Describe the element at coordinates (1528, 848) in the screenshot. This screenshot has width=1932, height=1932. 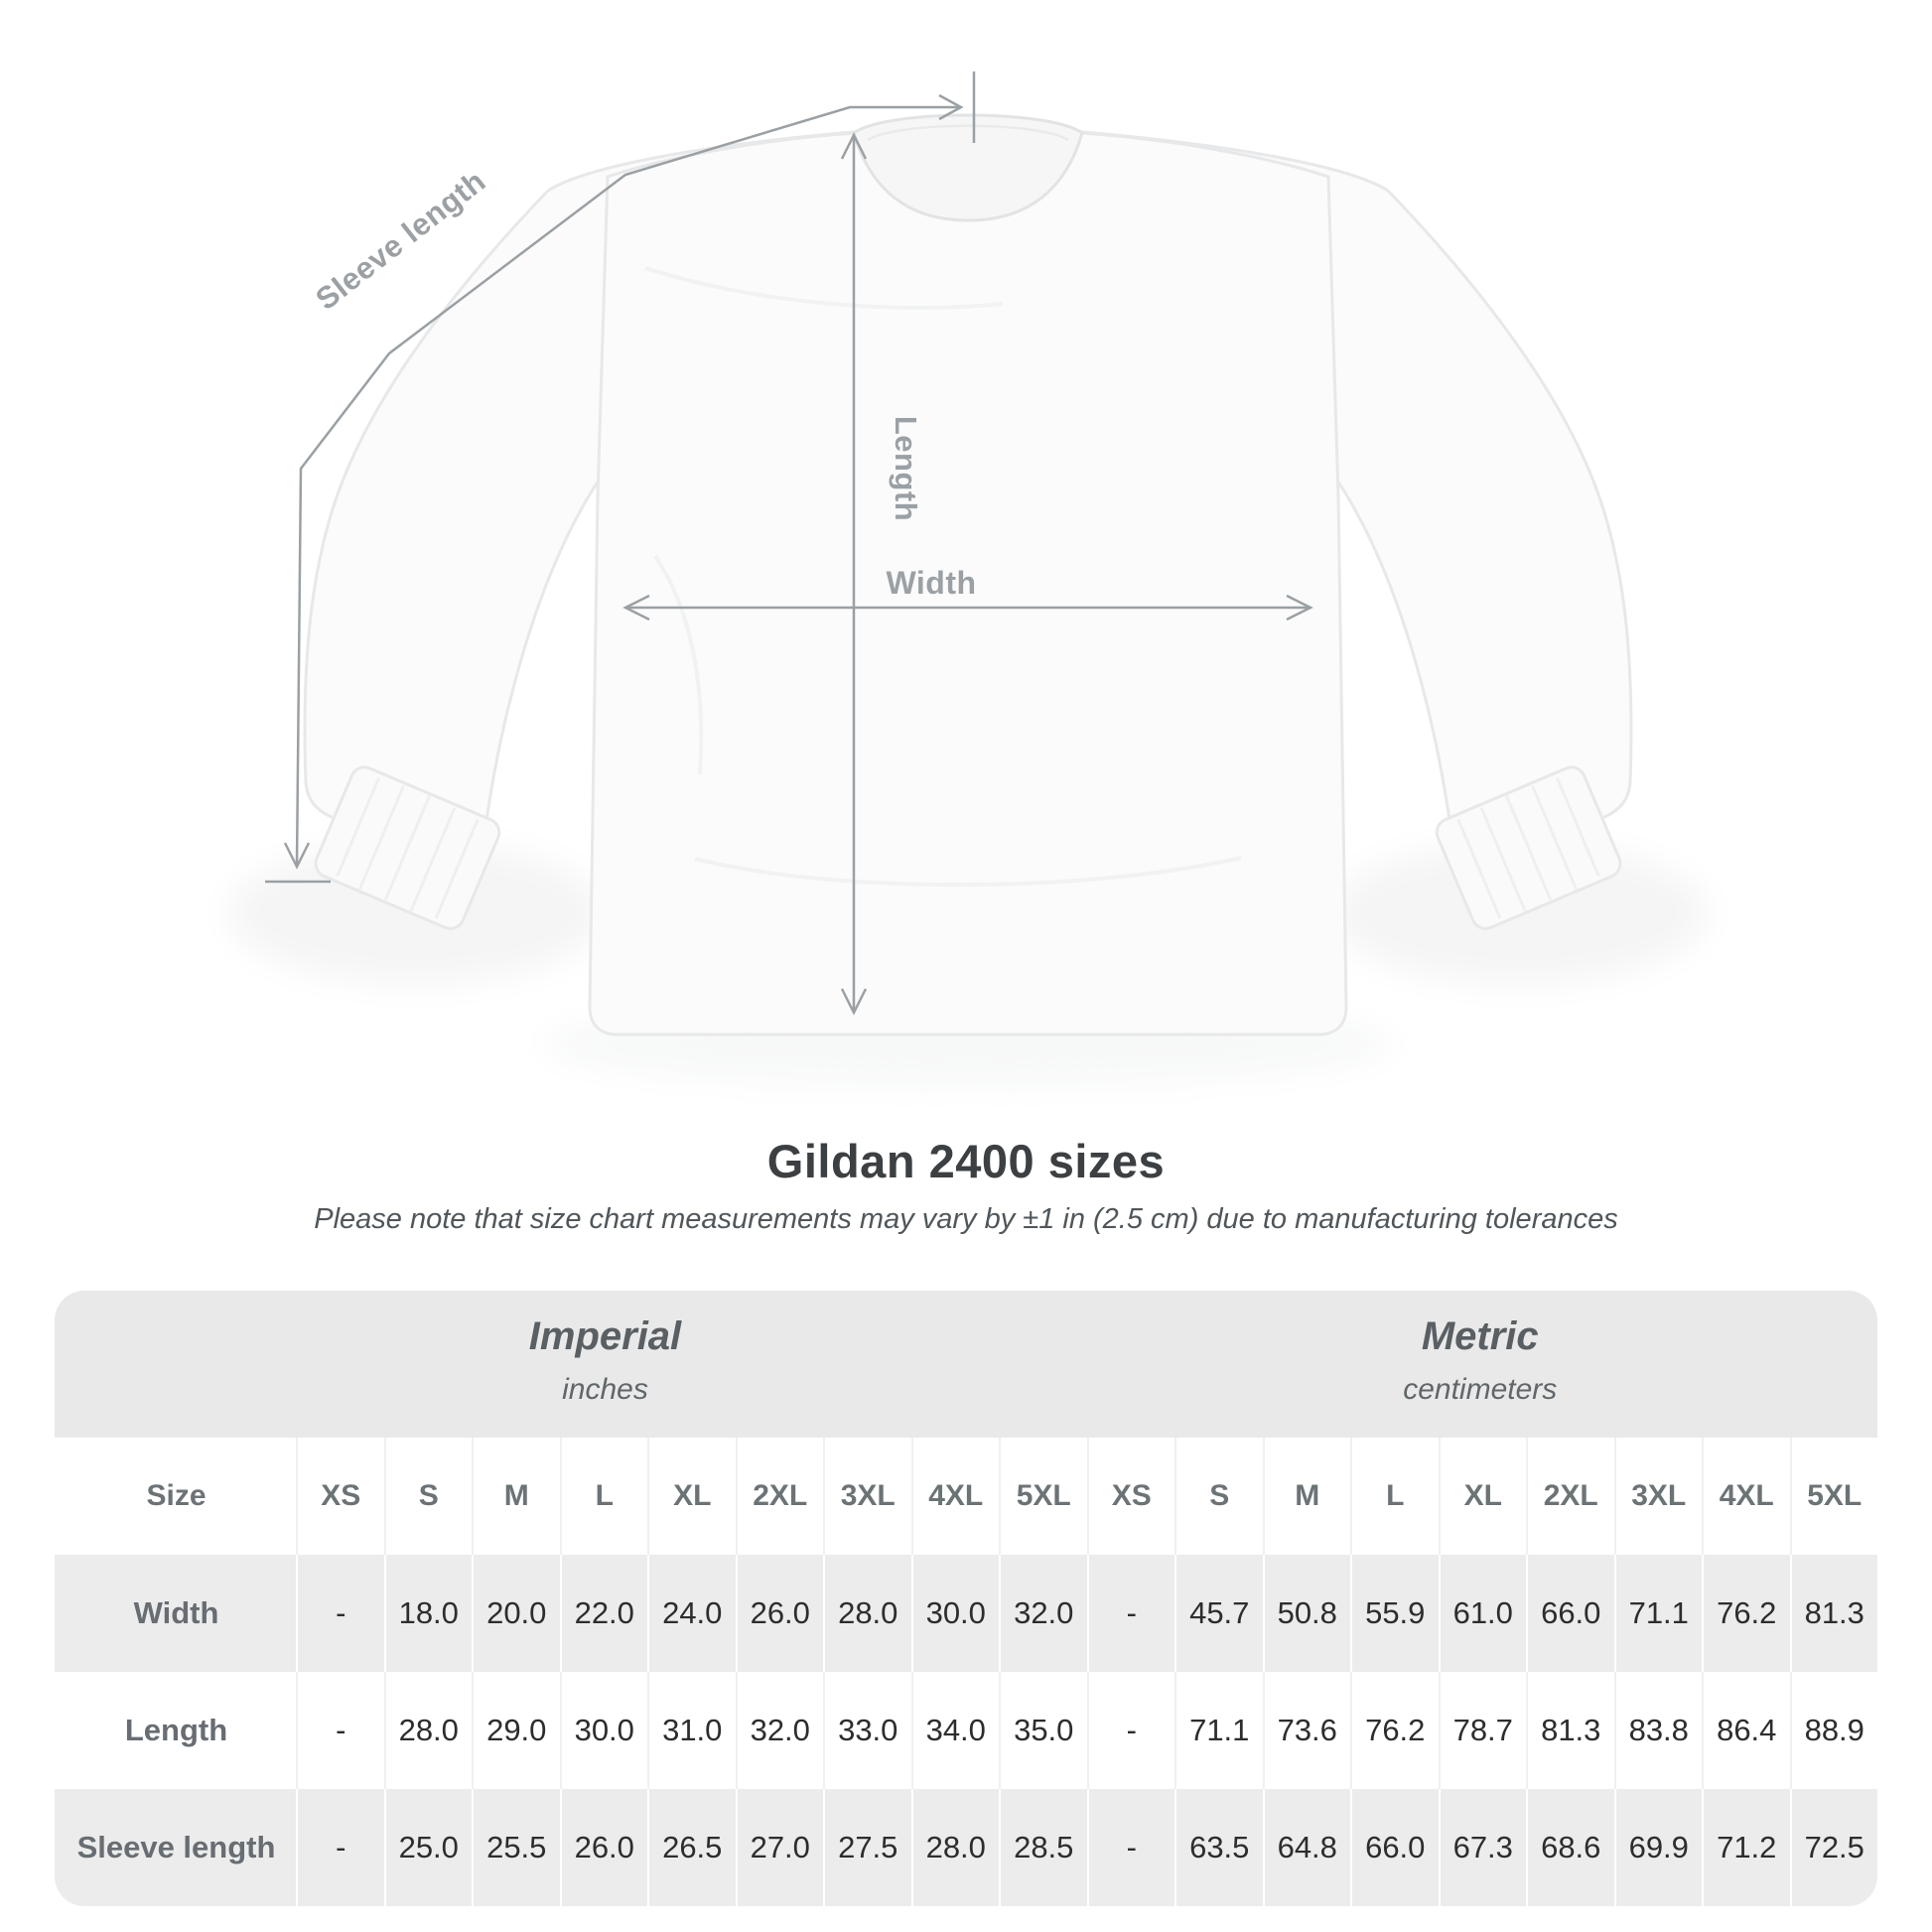
I see `shirt-right-cuff` at that location.